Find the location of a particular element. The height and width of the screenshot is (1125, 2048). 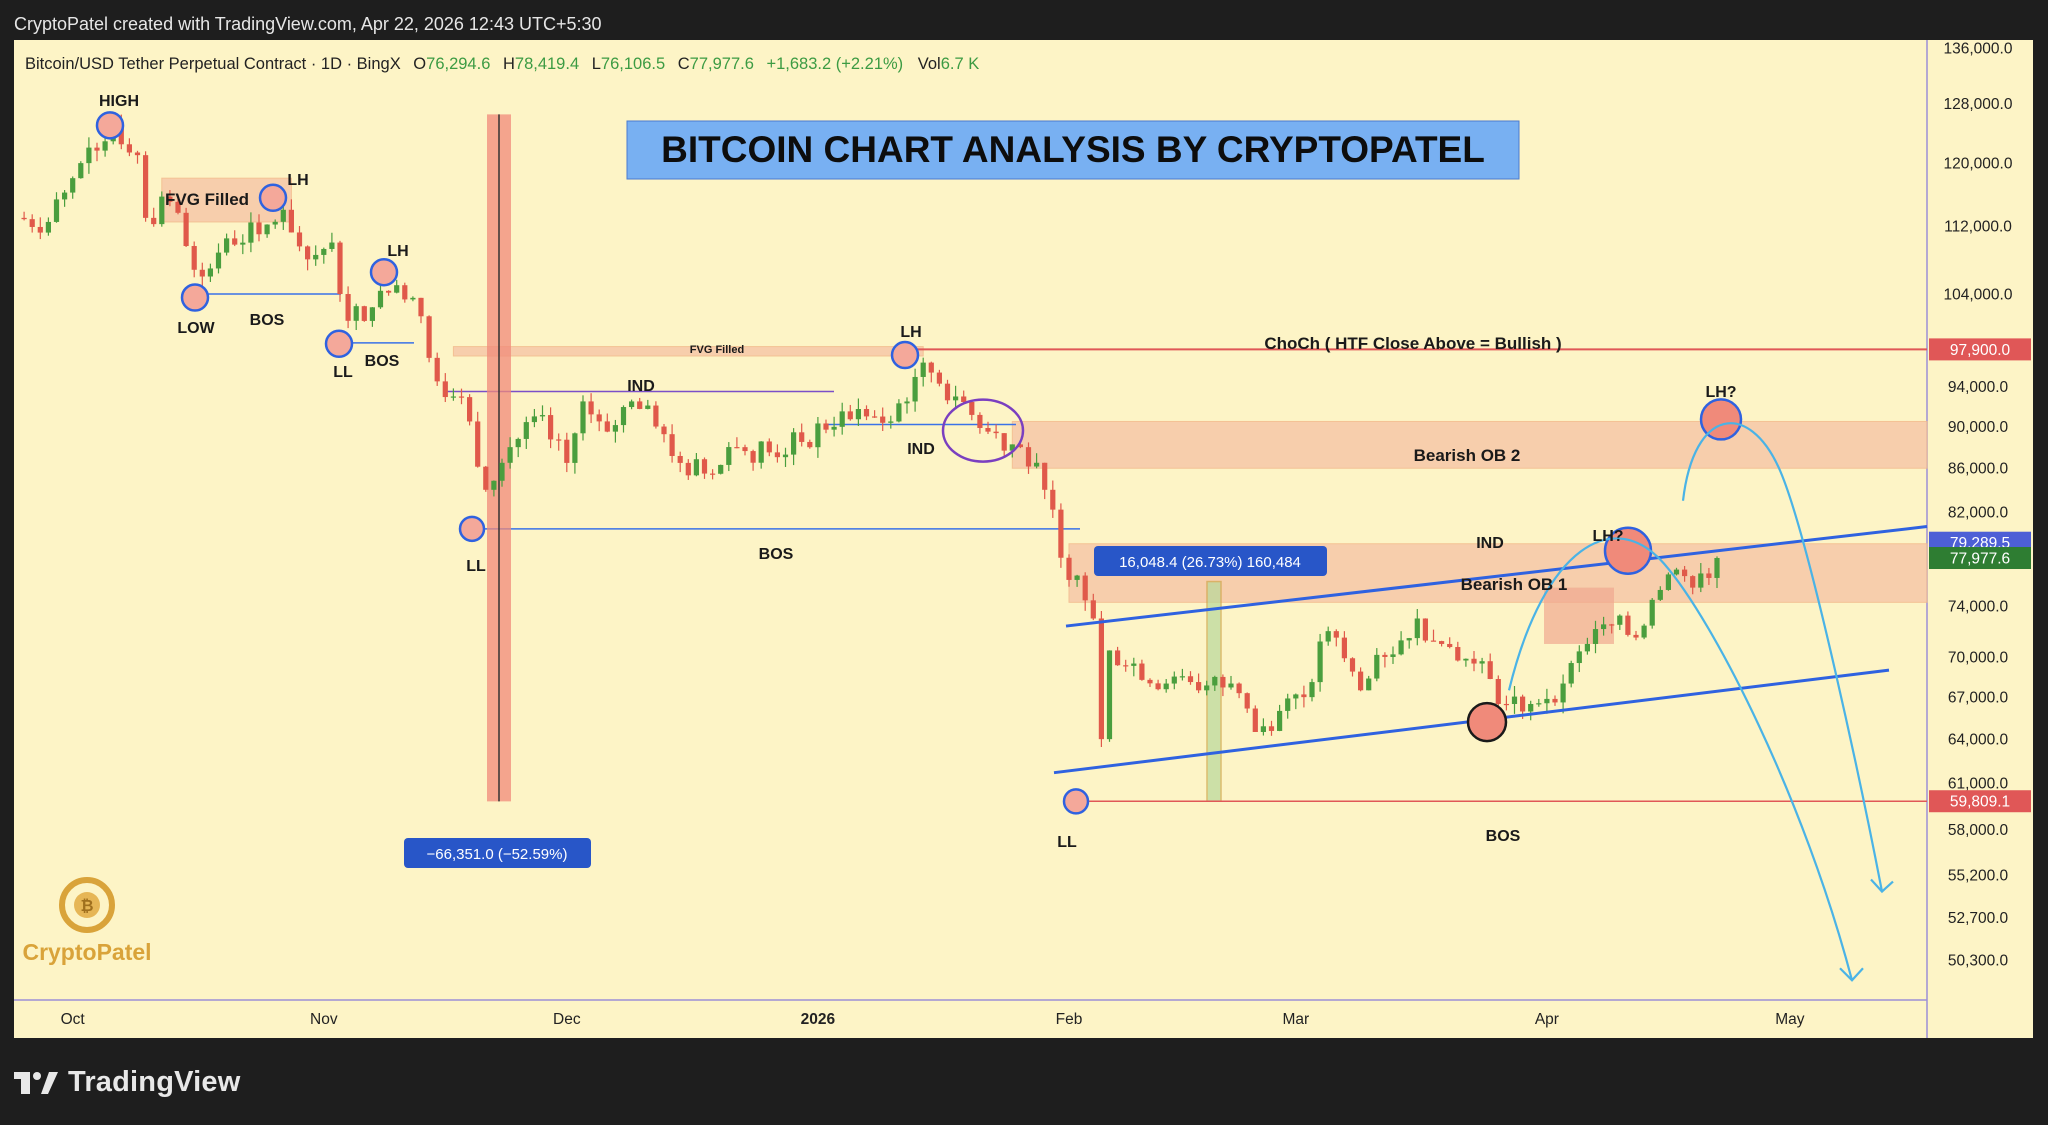

chart-title: BITCOIN CHART ANALYSIS BY CRYPTOPATEL is located at coordinates (1073, 149).